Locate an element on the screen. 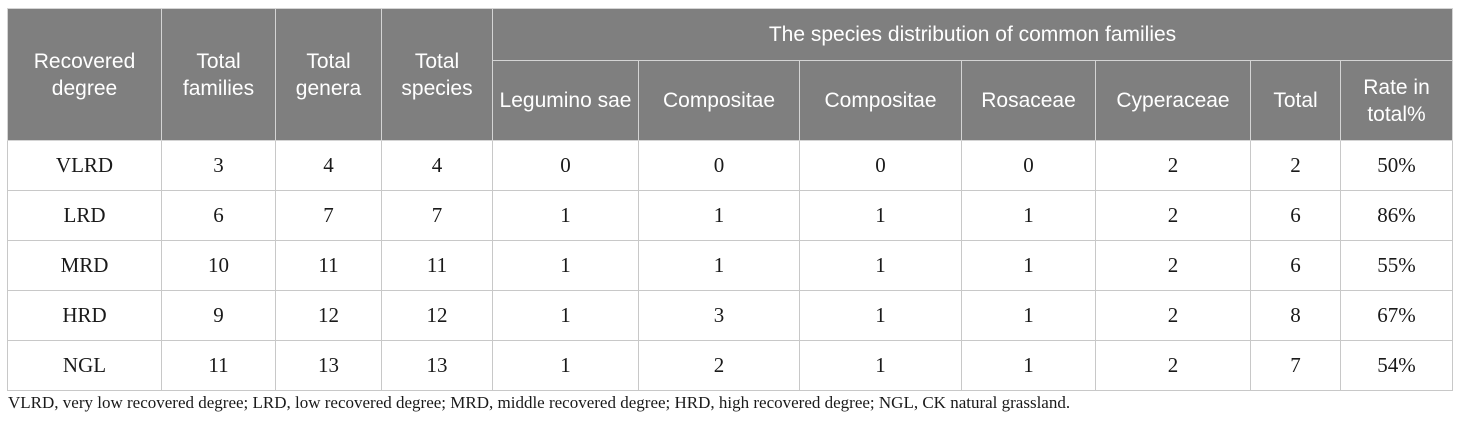 The height and width of the screenshot is (426, 1460). table-cell: HRD is located at coordinates (84, 315).